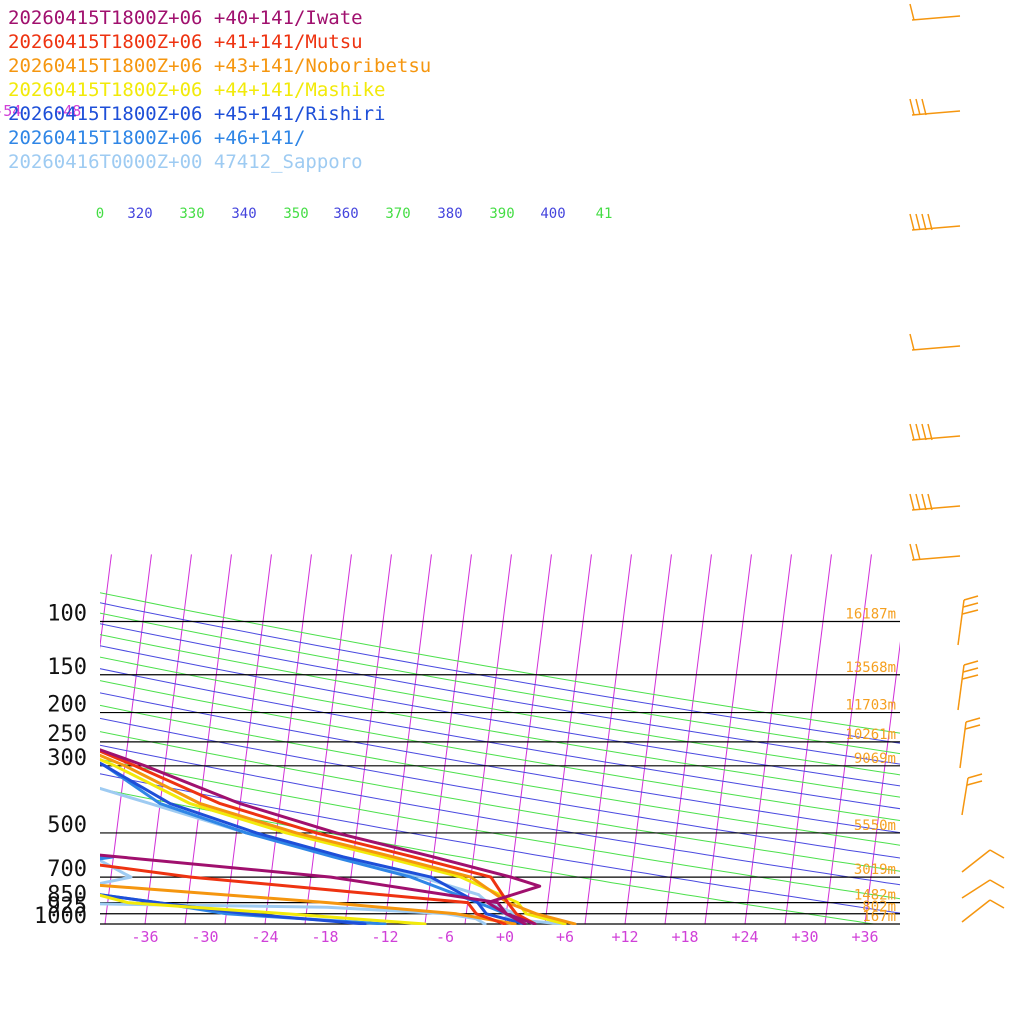 This screenshot has width=1024, height=1024. What do you see at coordinates (870, 615) in the screenshot?
I see `height-label: 16187m` at bounding box center [870, 615].